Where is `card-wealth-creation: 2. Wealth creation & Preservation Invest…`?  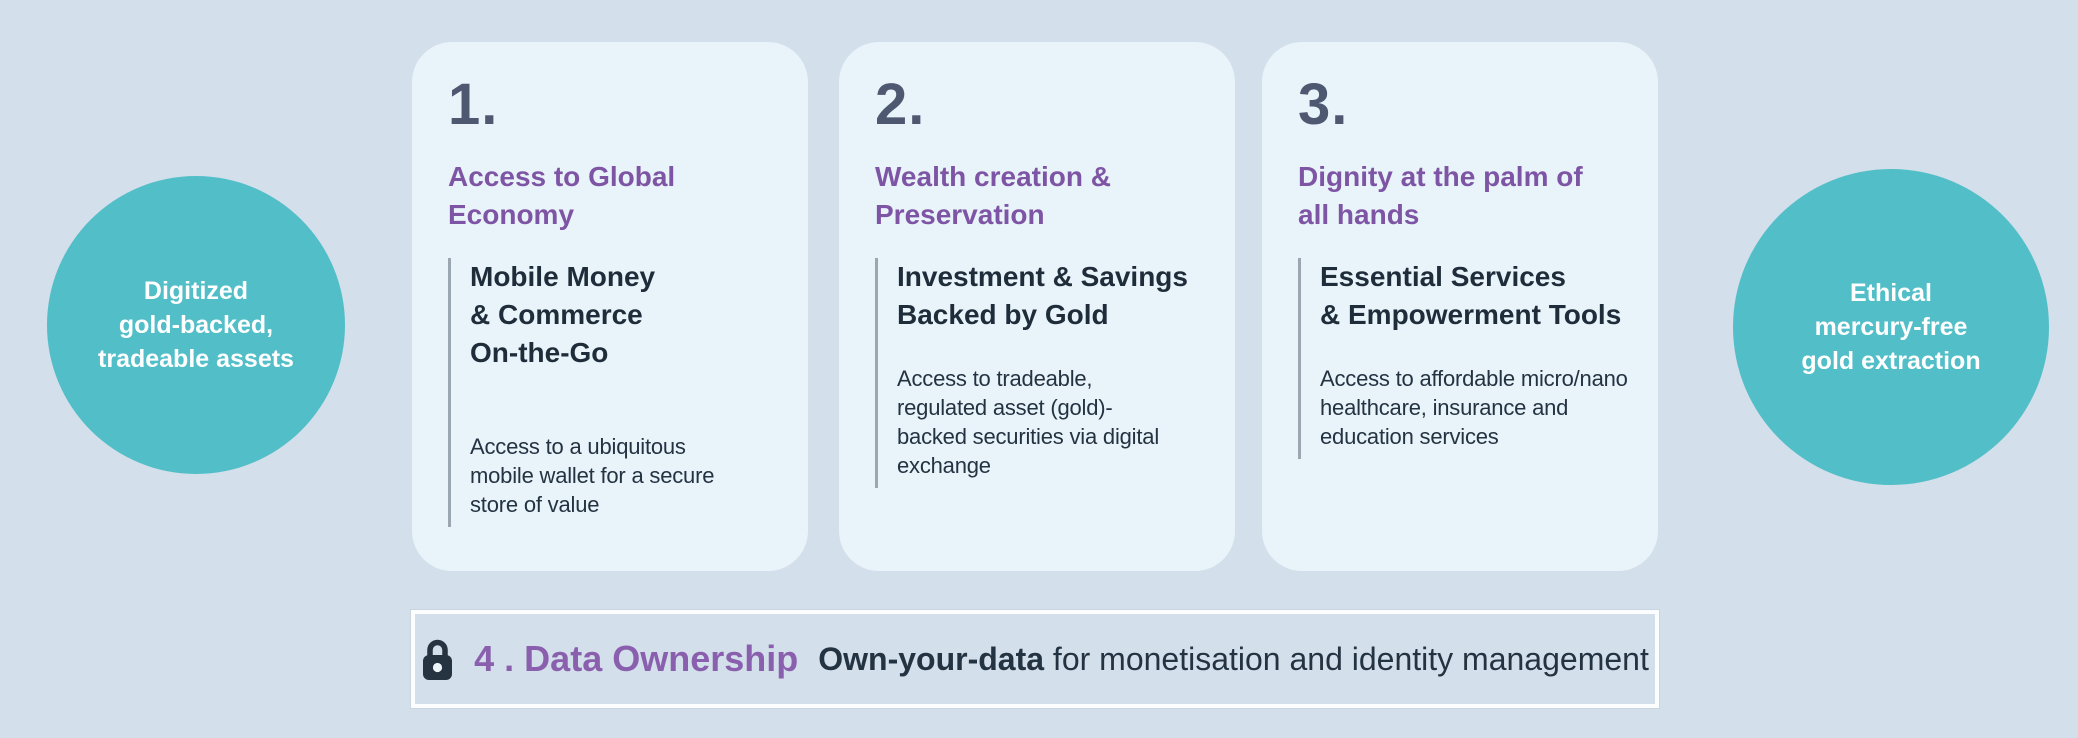 card-wealth-creation: 2. Wealth creation & Preservation Invest… is located at coordinates (1037, 306).